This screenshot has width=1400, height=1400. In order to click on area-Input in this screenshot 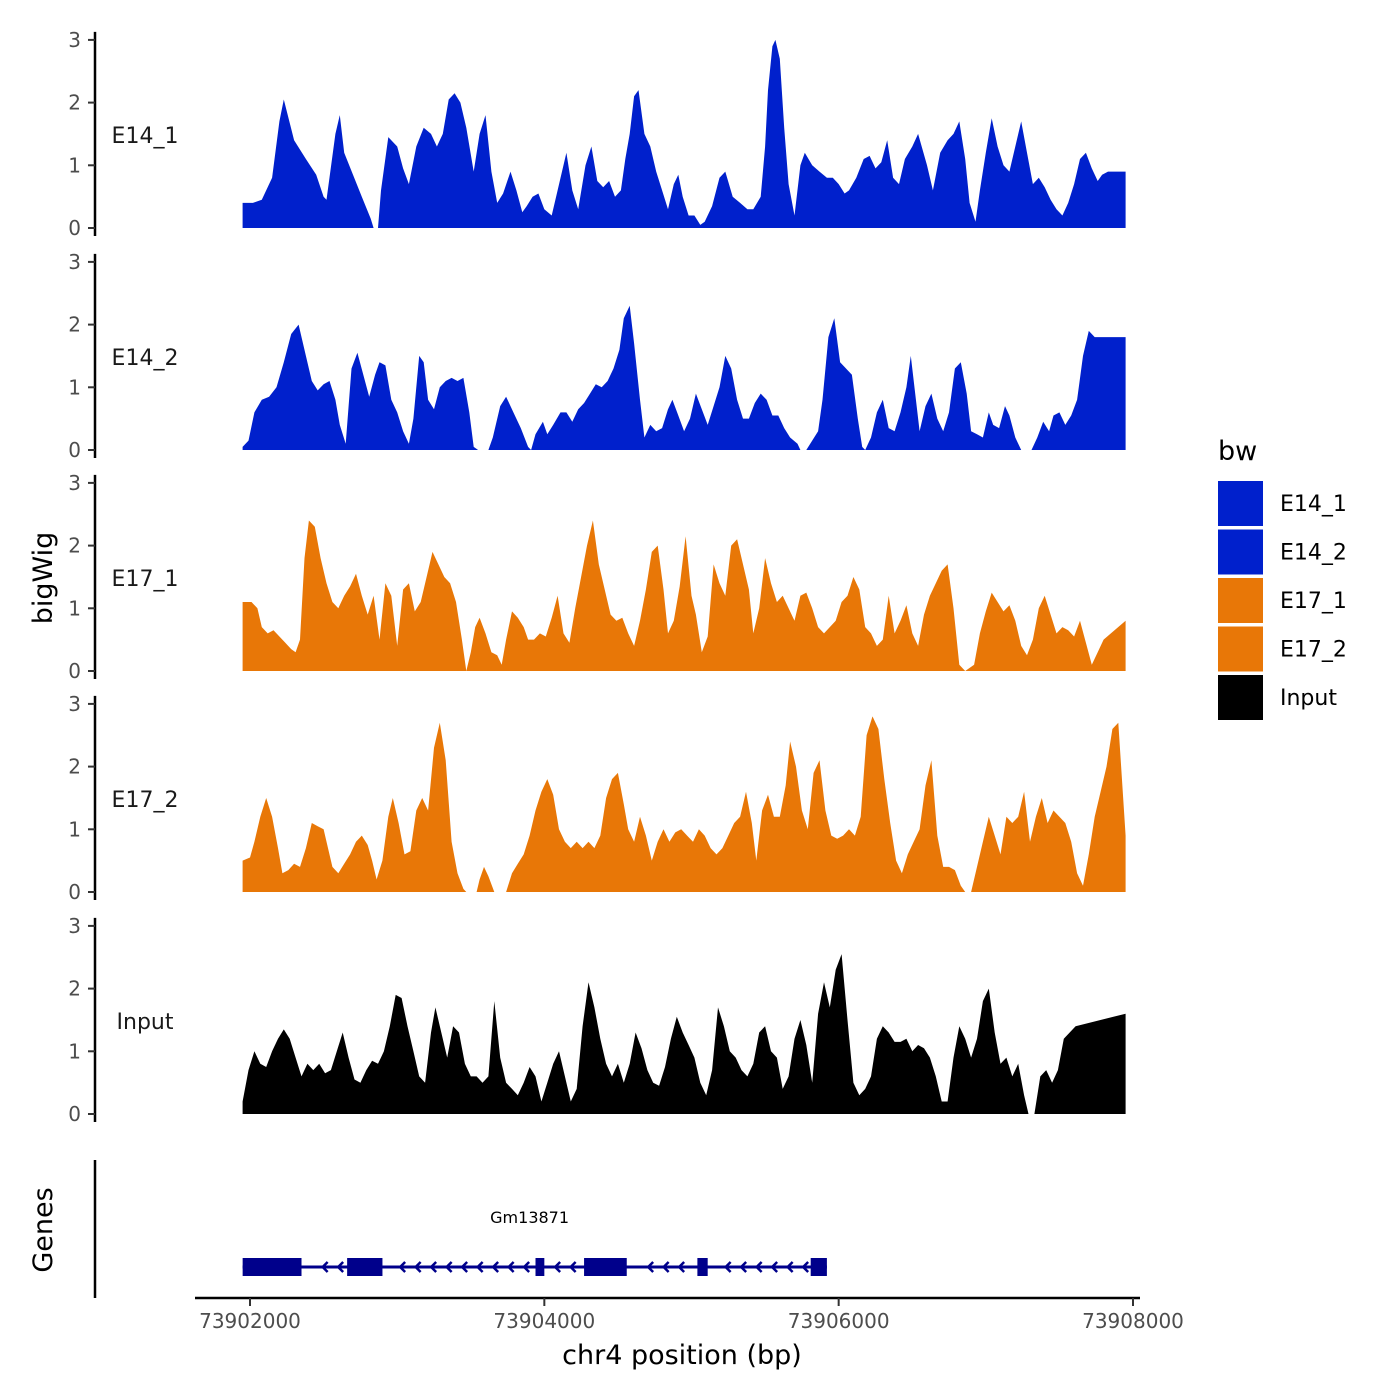, I will do `click(684, 1034)`.